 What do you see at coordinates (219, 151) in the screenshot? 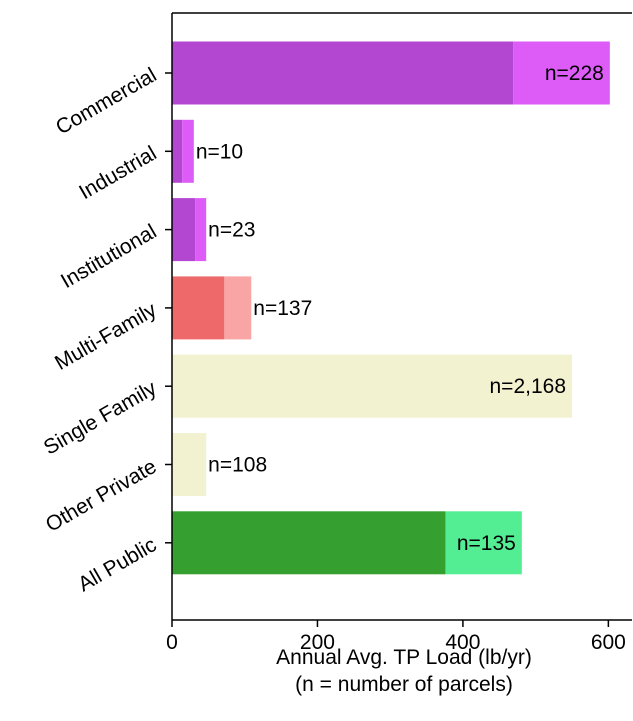
I see `bar-label-industrial: n=10` at bounding box center [219, 151].